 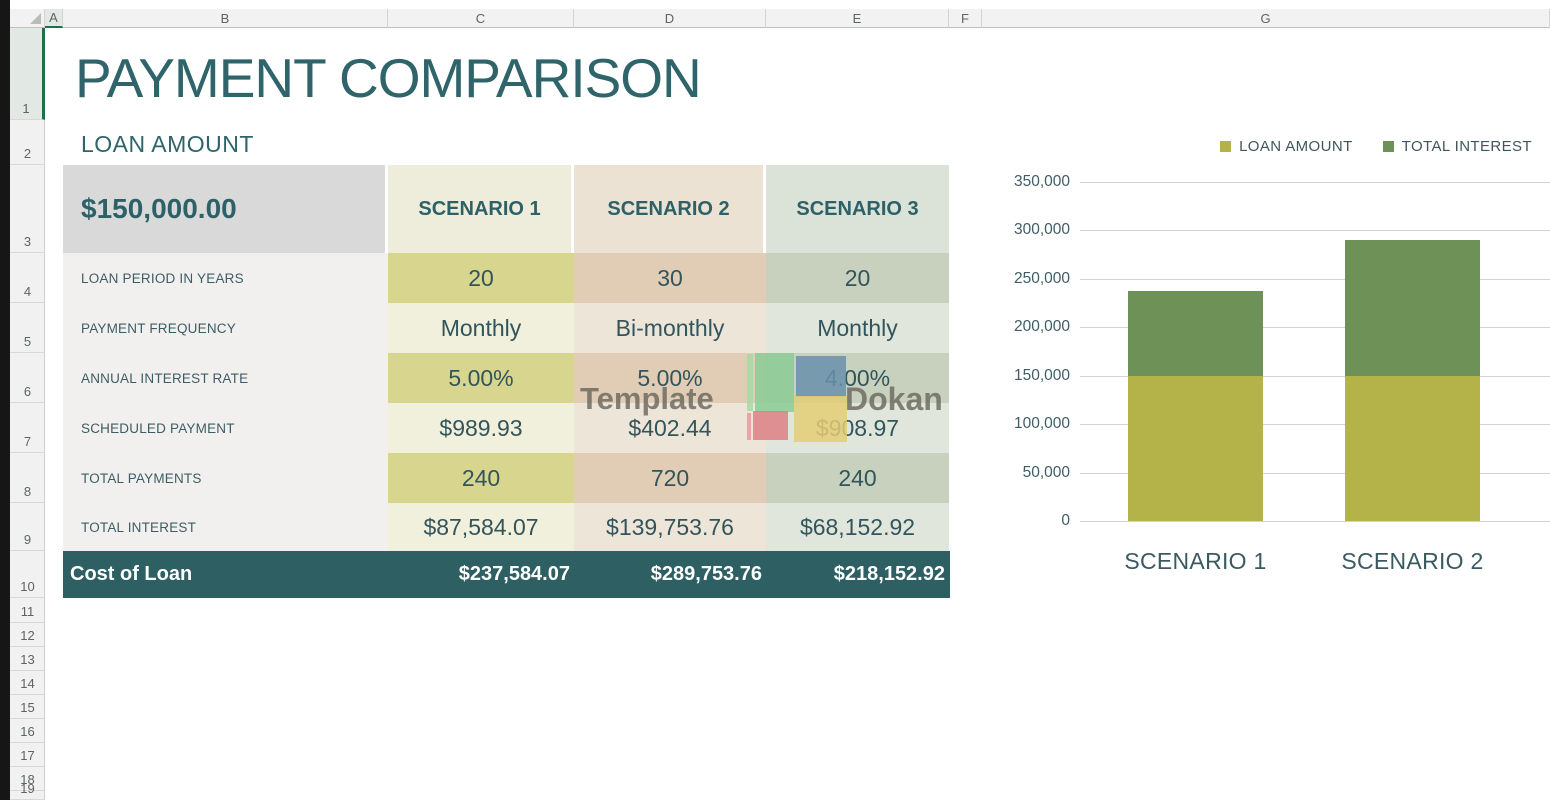 What do you see at coordinates (167, 144) in the screenshot?
I see `loan-amount-section-label: LOAN AMOUNT` at bounding box center [167, 144].